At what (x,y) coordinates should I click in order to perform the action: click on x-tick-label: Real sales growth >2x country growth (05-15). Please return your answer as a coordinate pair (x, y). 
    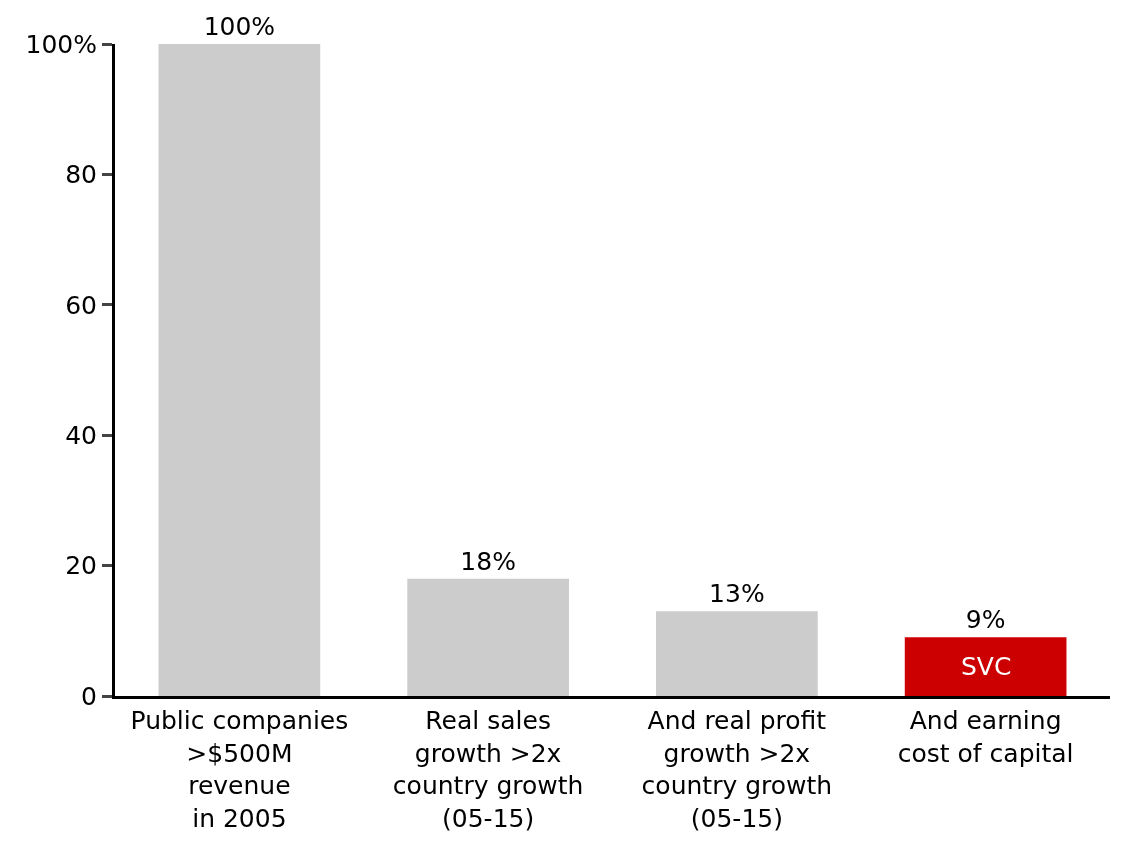
    Looking at the image, I should click on (488, 769).